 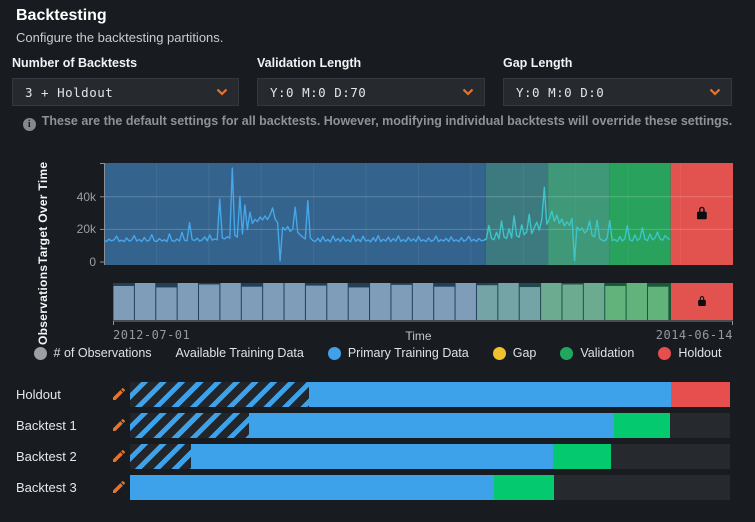 What do you see at coordinates (524, 353) in the screenshot?
I see `legend-label: Gap` at bounding box center [524, 353].